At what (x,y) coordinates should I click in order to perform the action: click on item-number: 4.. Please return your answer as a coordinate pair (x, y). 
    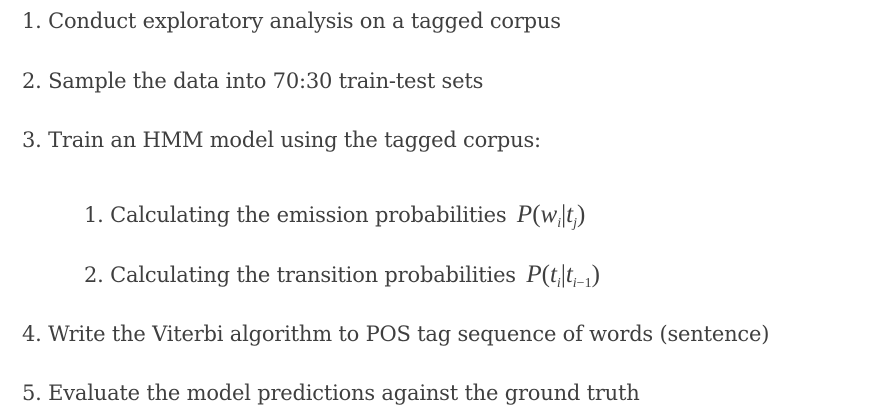
    Looking at the image, I should click on (32, 334).